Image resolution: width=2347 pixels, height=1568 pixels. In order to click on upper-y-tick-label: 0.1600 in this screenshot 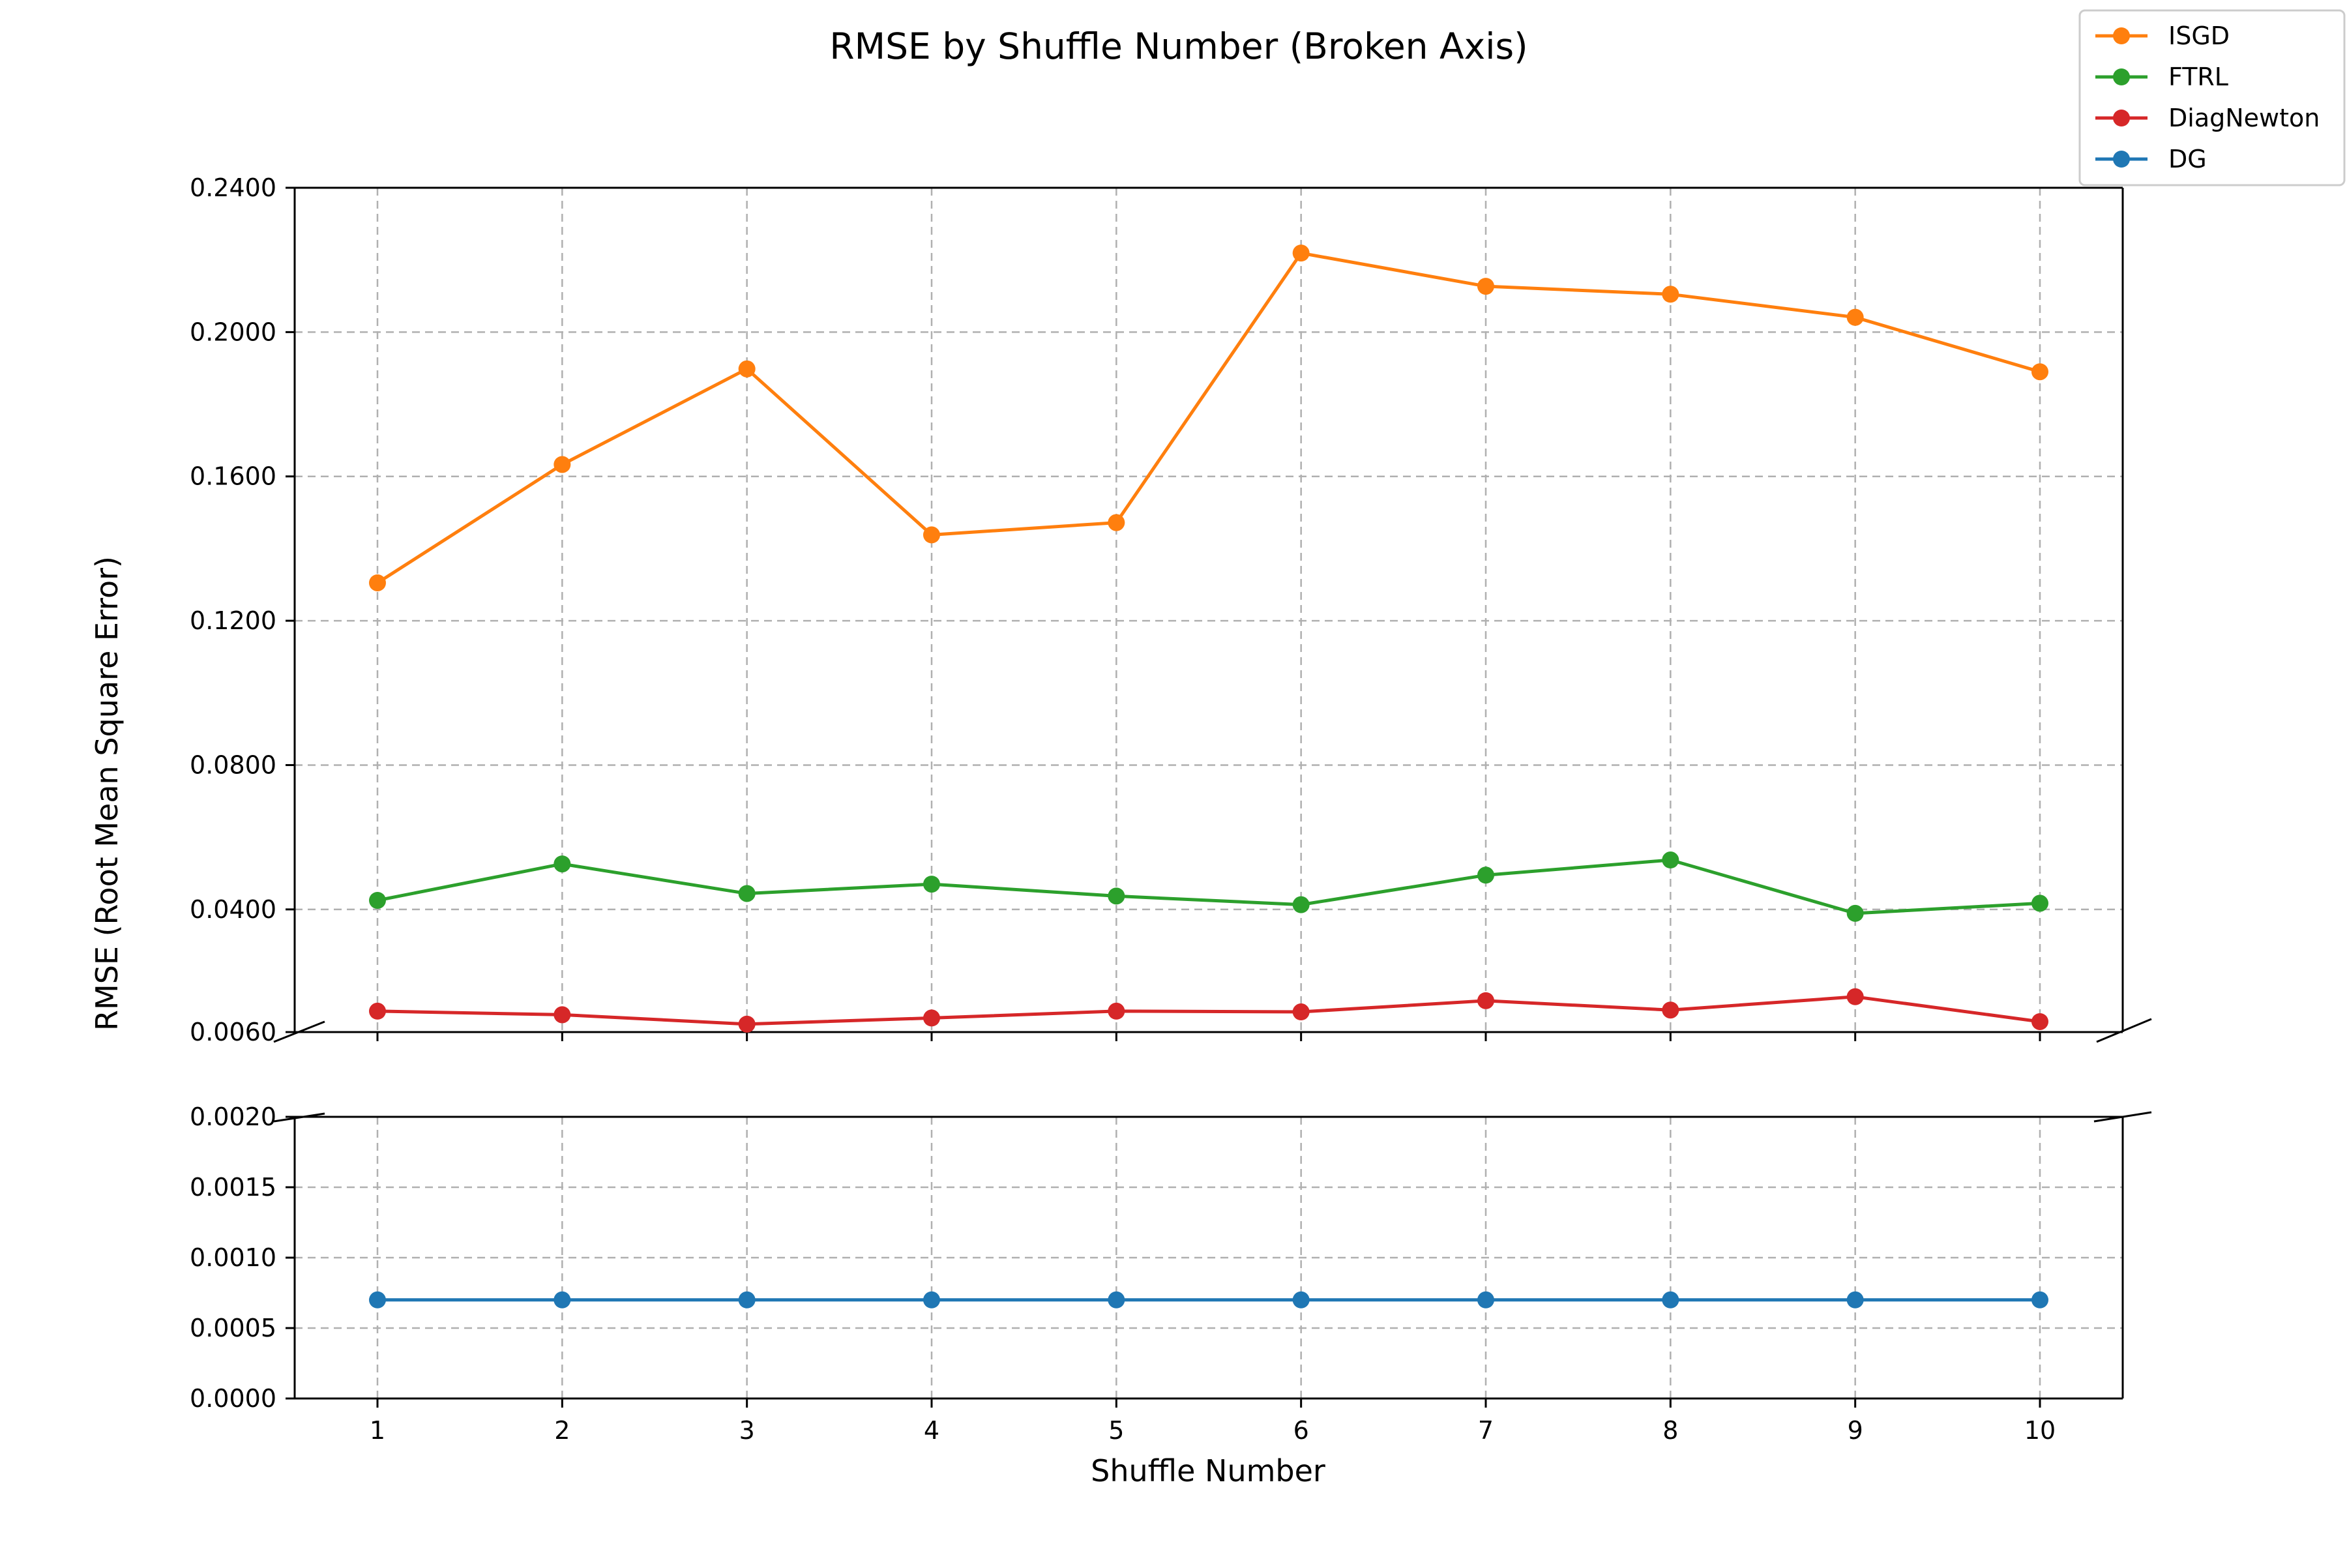, I will do `click(233, 477)`.